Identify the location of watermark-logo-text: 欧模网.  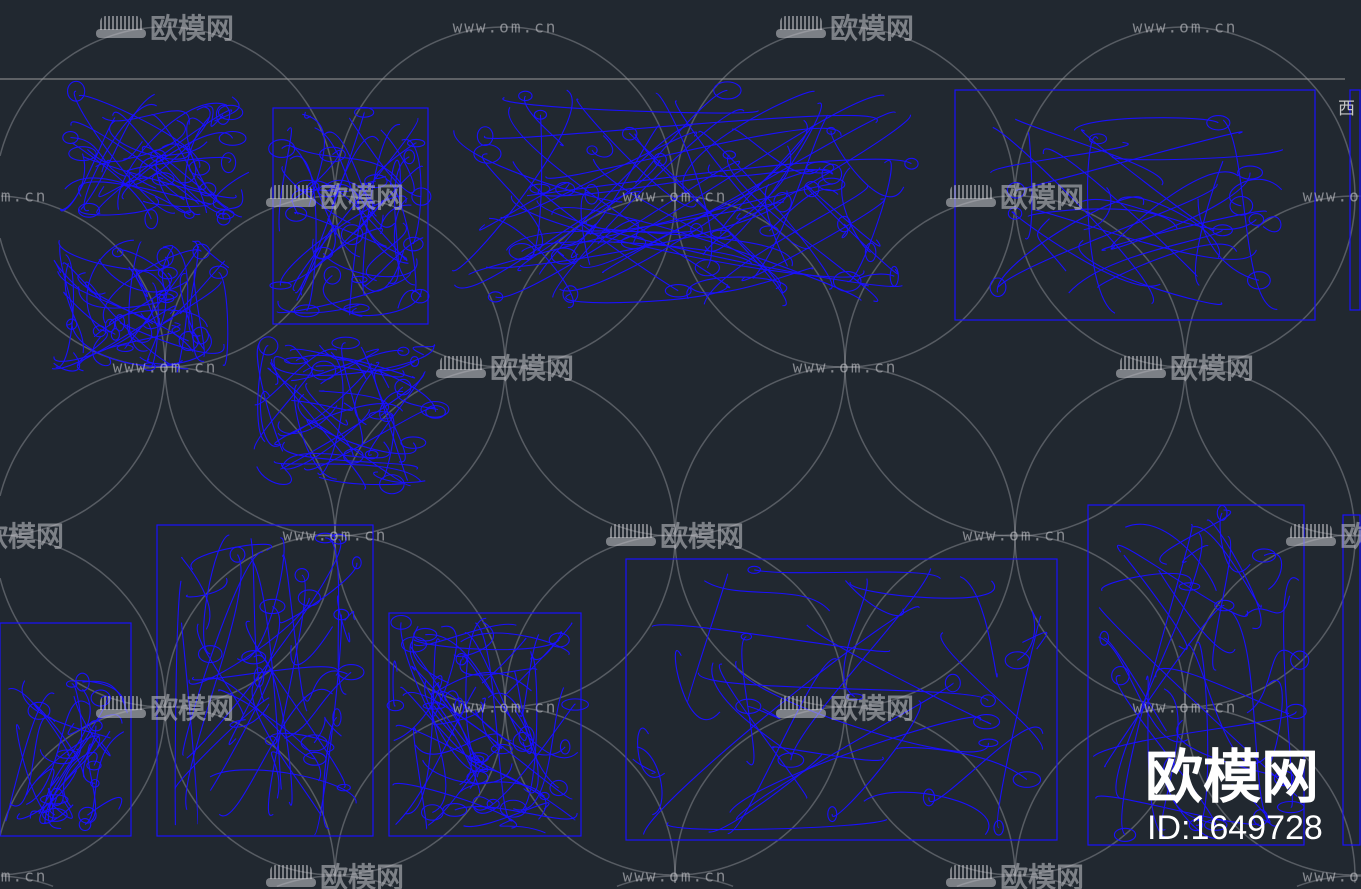
(872, 28).